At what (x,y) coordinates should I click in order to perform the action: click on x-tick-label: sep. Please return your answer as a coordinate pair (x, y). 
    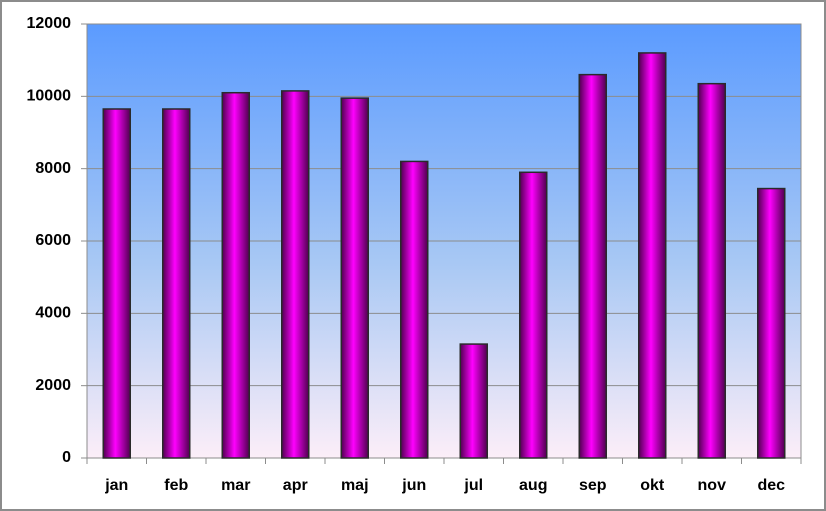
    Looking at the image, I should click on (593, 485).